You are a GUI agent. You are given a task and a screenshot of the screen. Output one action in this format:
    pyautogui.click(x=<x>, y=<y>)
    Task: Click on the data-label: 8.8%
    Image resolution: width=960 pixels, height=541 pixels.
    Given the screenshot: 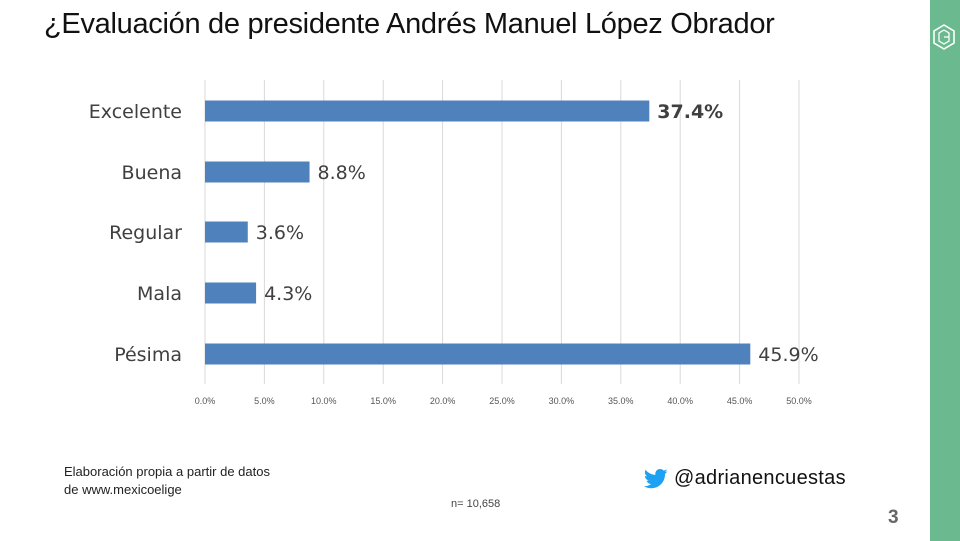 What is the action you would take?
    pyautogui.click(x=342, y=173)
    